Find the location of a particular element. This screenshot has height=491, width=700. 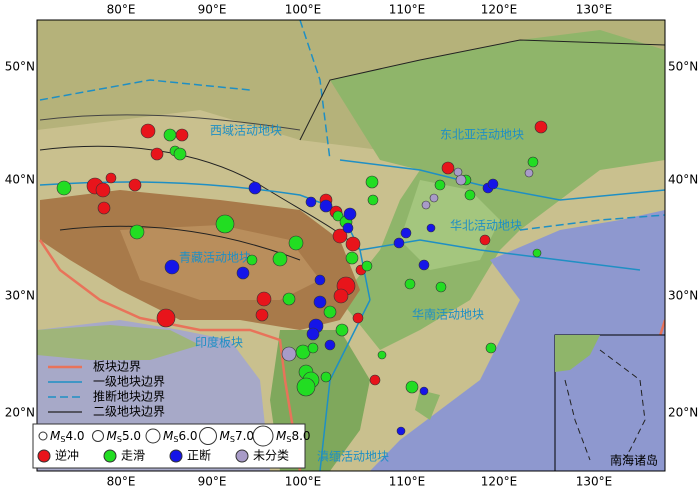

lon-label: 130°E is located at coordinates (594, 10).